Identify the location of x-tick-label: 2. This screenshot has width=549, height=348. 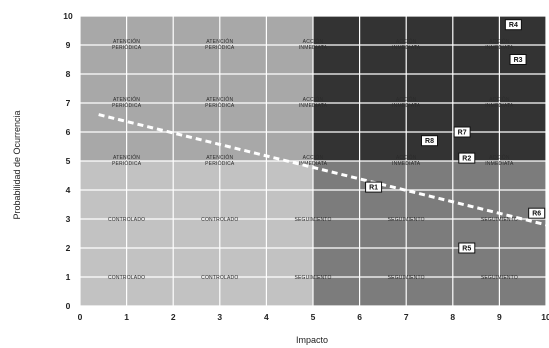
(173, 317).